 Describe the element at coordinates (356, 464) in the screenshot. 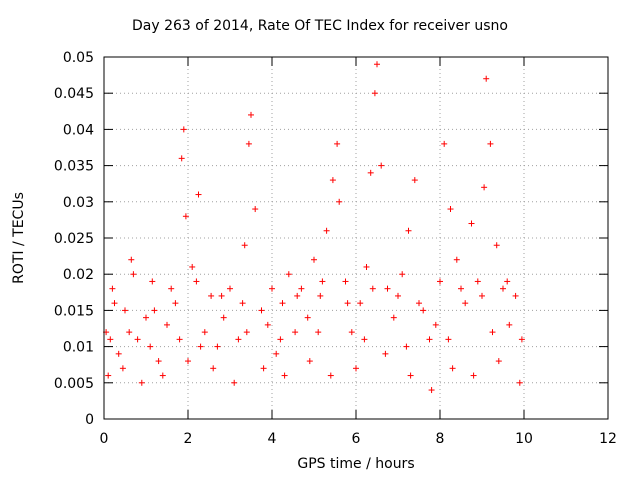

I see `x-axis-label: GPS time / hours` at that location.